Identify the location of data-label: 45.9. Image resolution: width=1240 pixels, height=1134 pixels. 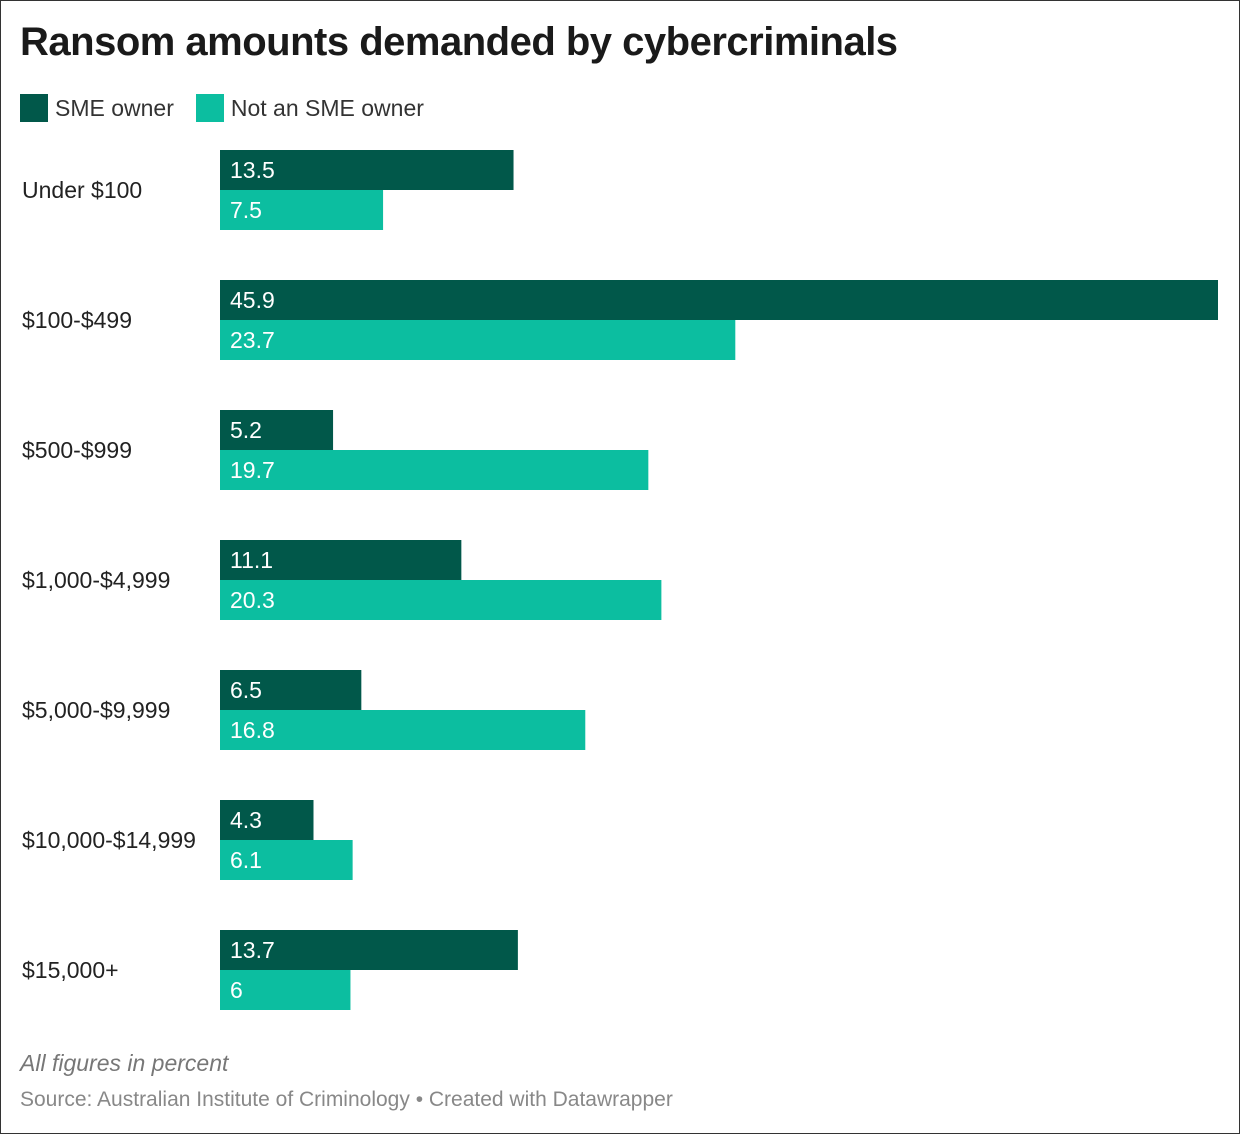
(252, 300).